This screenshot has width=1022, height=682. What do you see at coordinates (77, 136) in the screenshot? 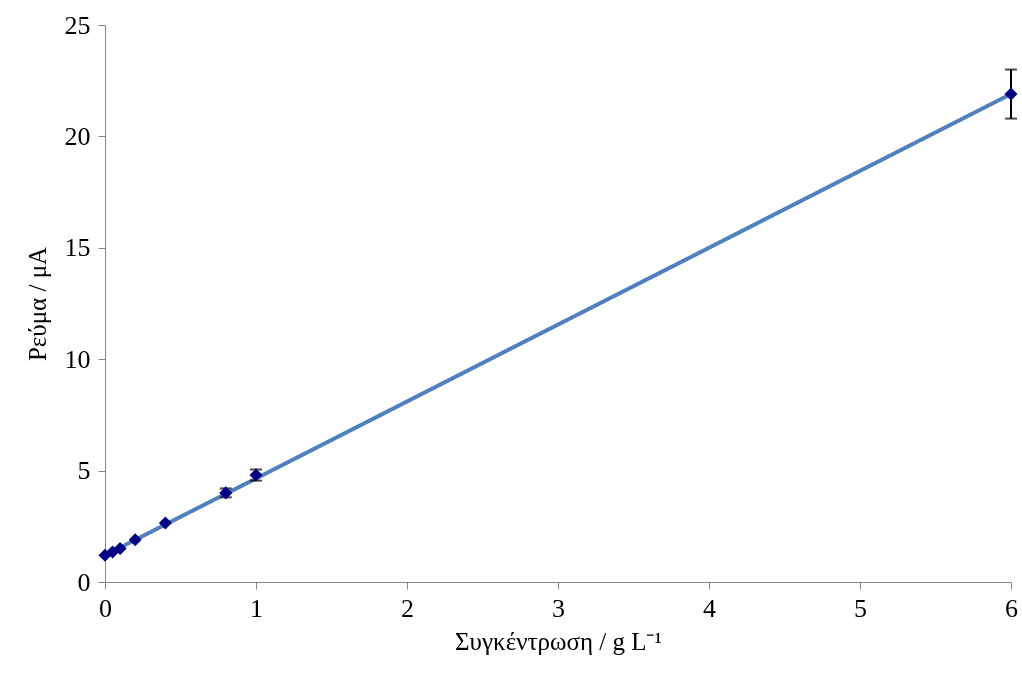
I see `y-tick-label: 20` at bounding box center [77, 136].